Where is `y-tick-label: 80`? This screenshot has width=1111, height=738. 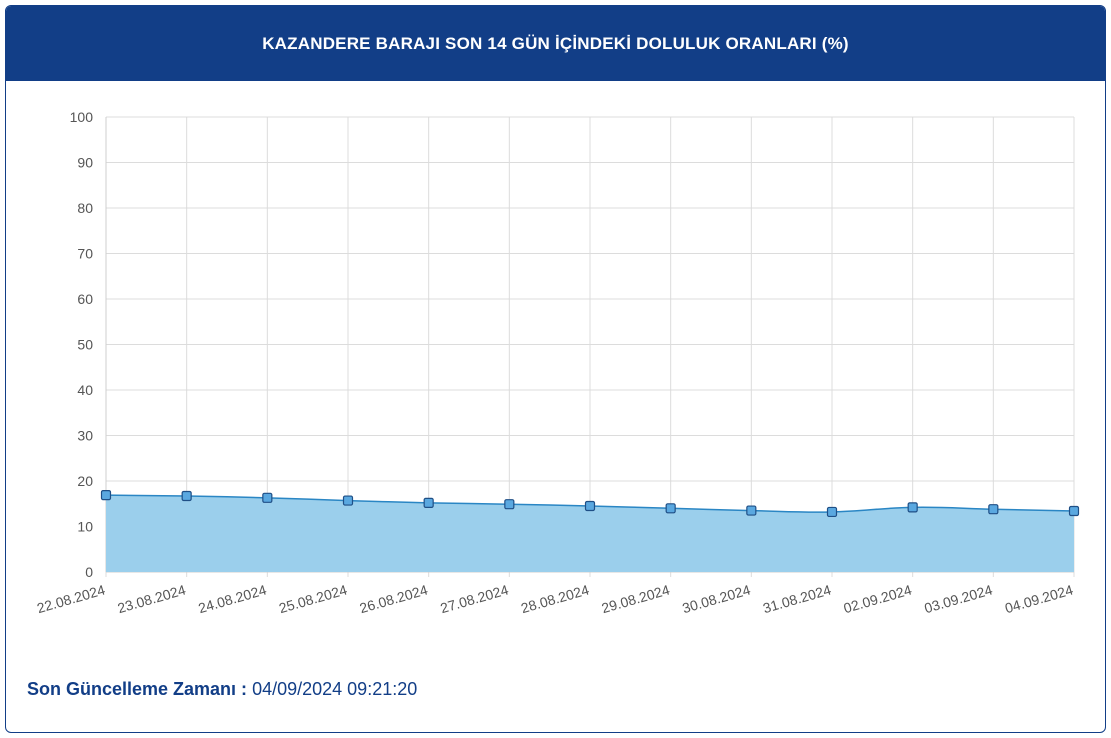 y-tick-label: 80 is located at coordinates (85, 208).